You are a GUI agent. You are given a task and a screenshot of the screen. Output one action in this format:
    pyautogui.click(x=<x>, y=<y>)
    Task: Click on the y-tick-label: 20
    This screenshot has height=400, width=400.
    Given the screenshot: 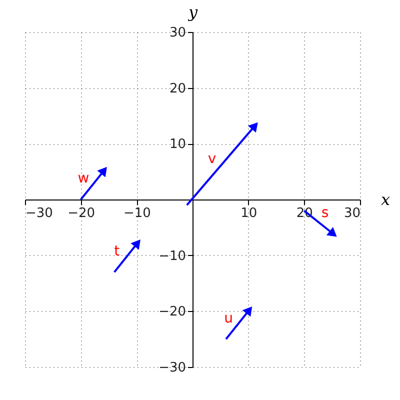 What is the action you would take?
    pyautogui.click(x=177, y=88)
    